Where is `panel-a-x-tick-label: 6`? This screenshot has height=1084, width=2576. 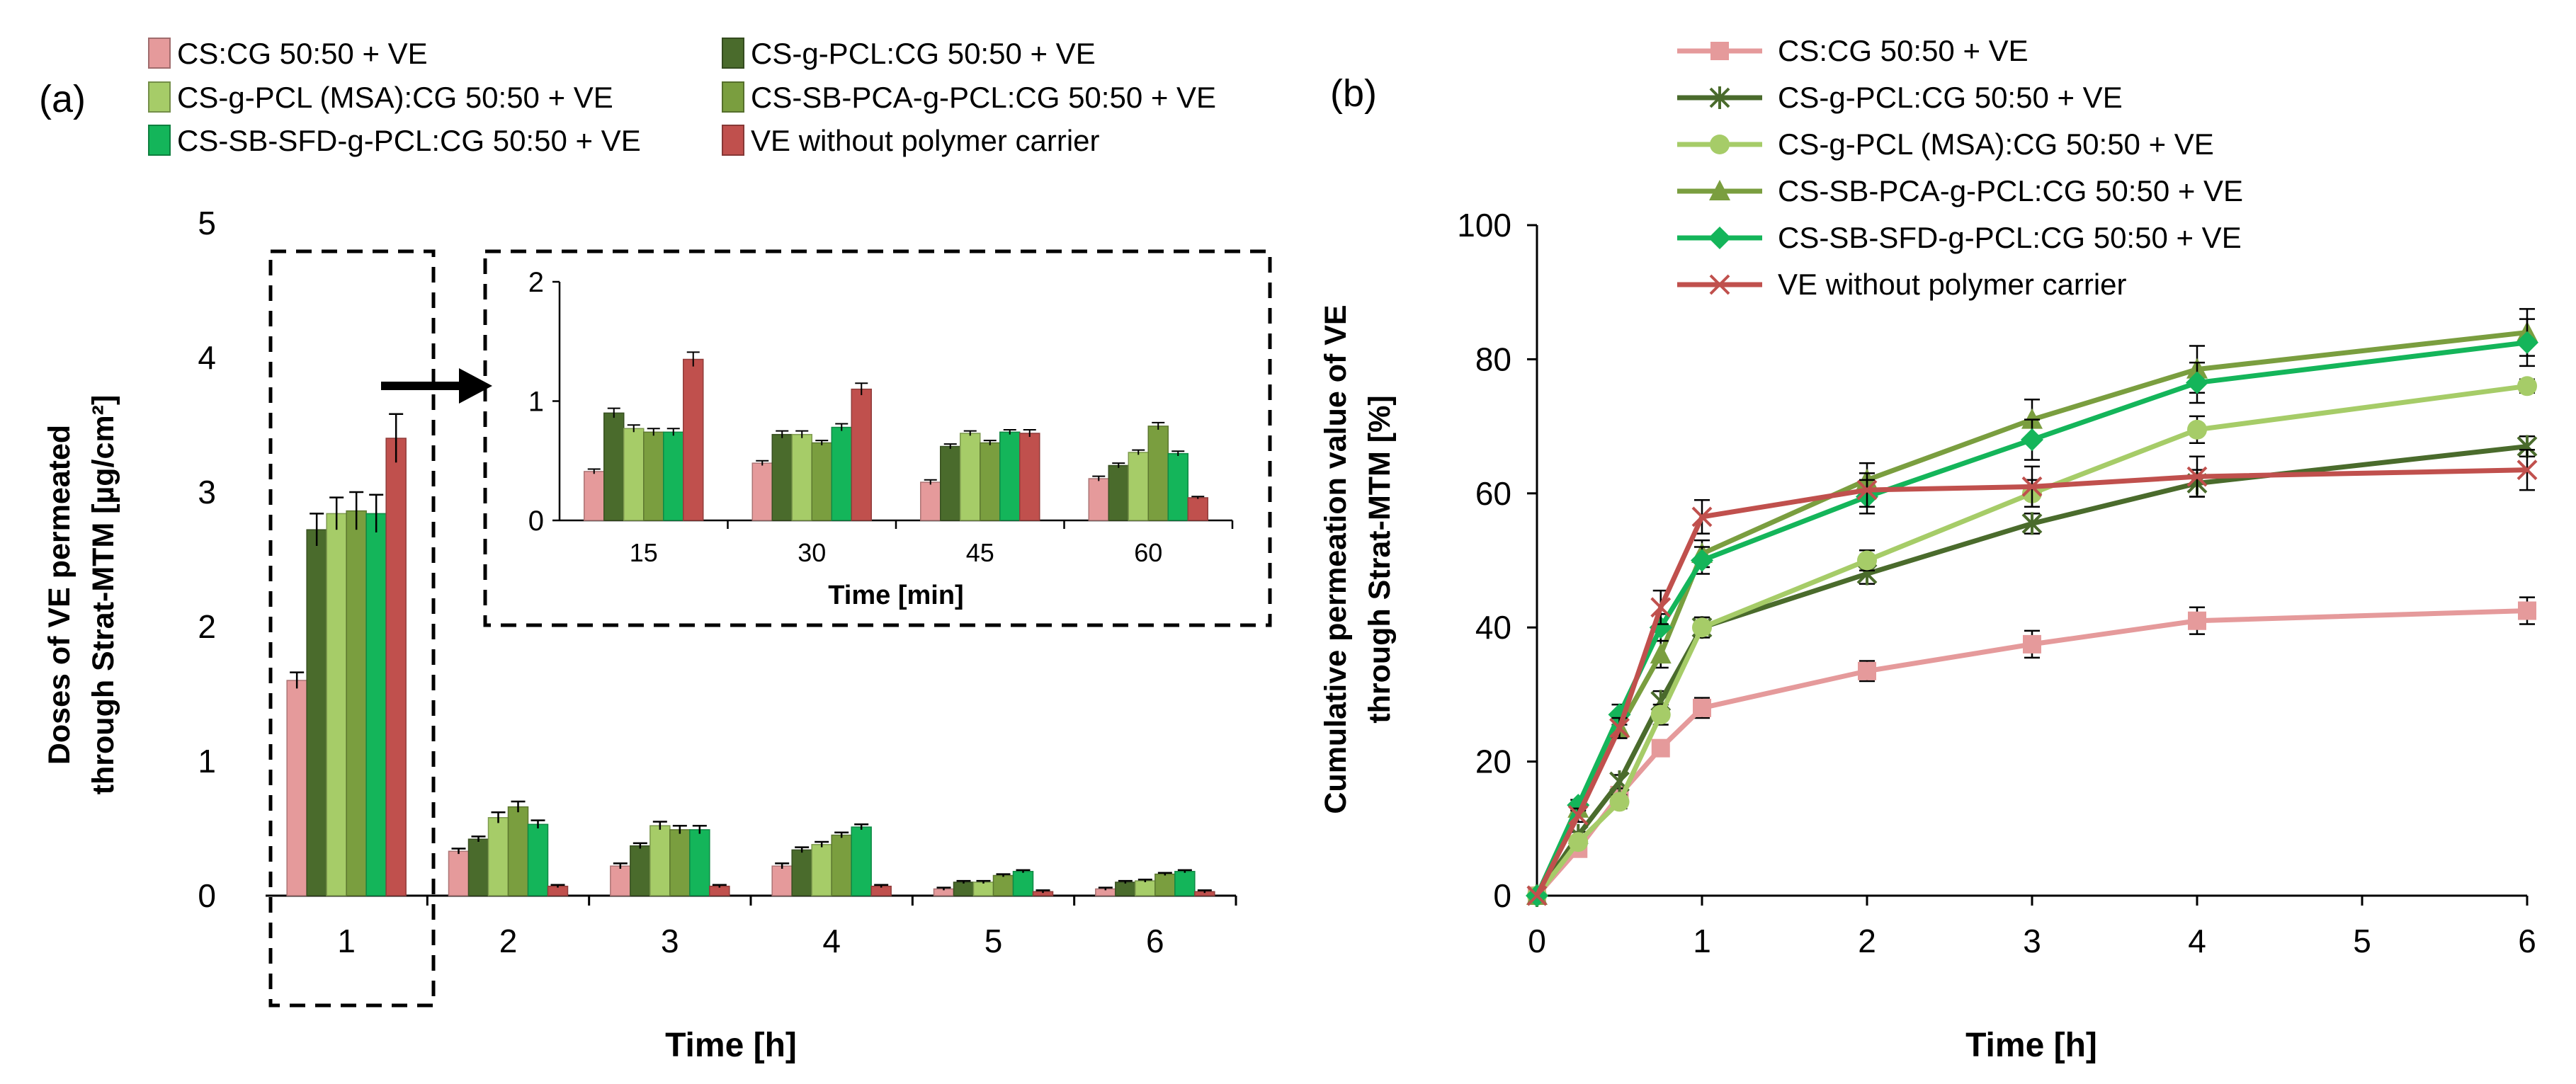 panel-a-x-tick-label: 6 is located at coordinates (1155, 941).